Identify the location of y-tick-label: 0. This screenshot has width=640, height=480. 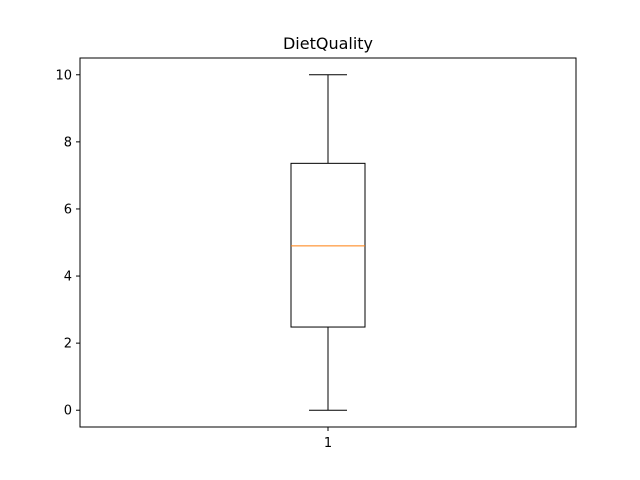
(68, 411).